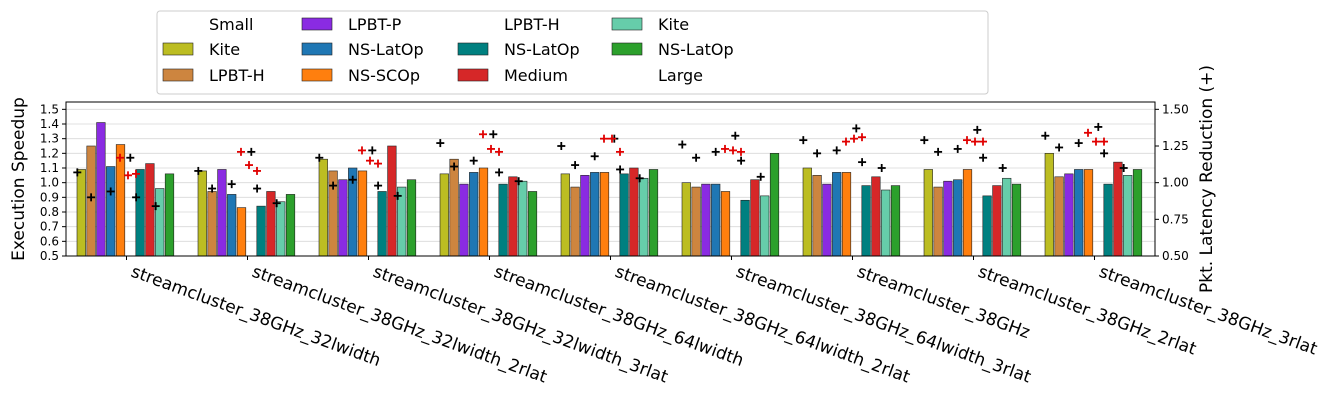  What do you see at coordinates (49, 139) in the screenshot?
I see `y-tick-label: 1.3` at bounding box center [49, 139].